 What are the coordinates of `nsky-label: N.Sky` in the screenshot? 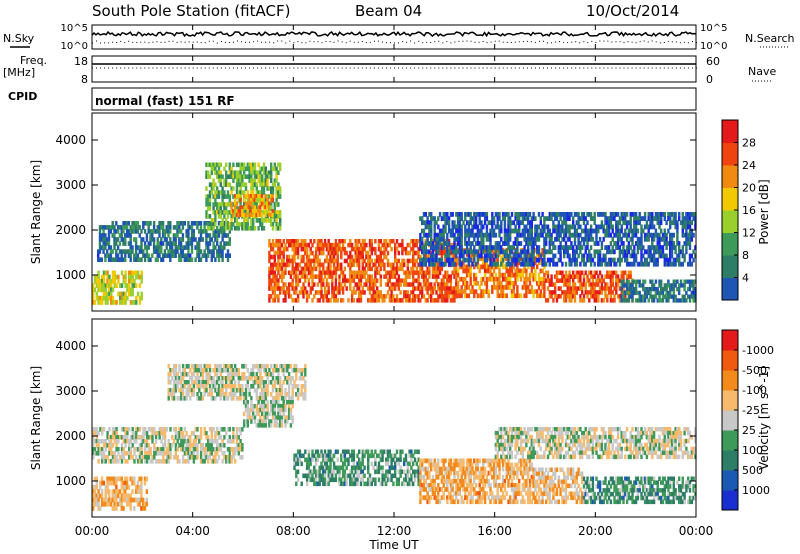 It's located at (19, 38).